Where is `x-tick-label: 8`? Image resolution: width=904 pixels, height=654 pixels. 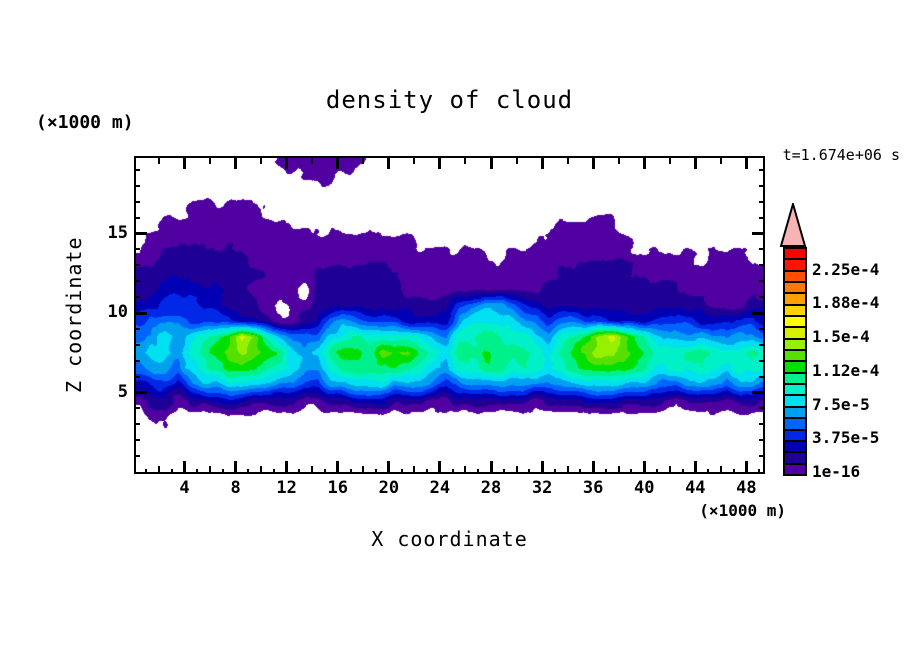
x-tick-label: 8 is located at coordinates (235, 488).